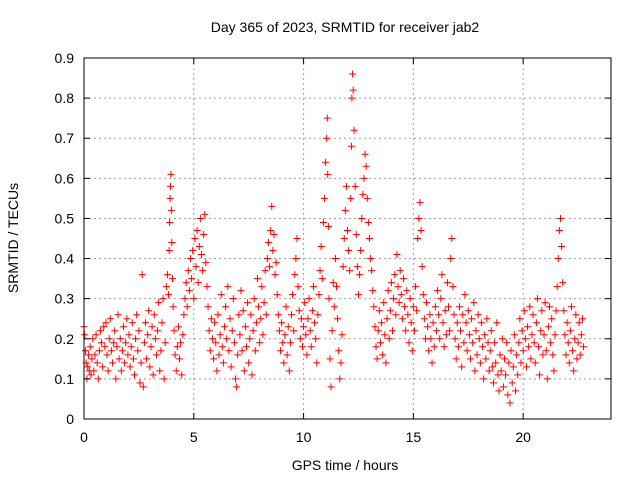 The width and height of the screenshot is (640, 485). What do you see at coordinates (194, 437) in the screenshot?
I see `x-tick-label: 5` at bounding box center [194, 437].